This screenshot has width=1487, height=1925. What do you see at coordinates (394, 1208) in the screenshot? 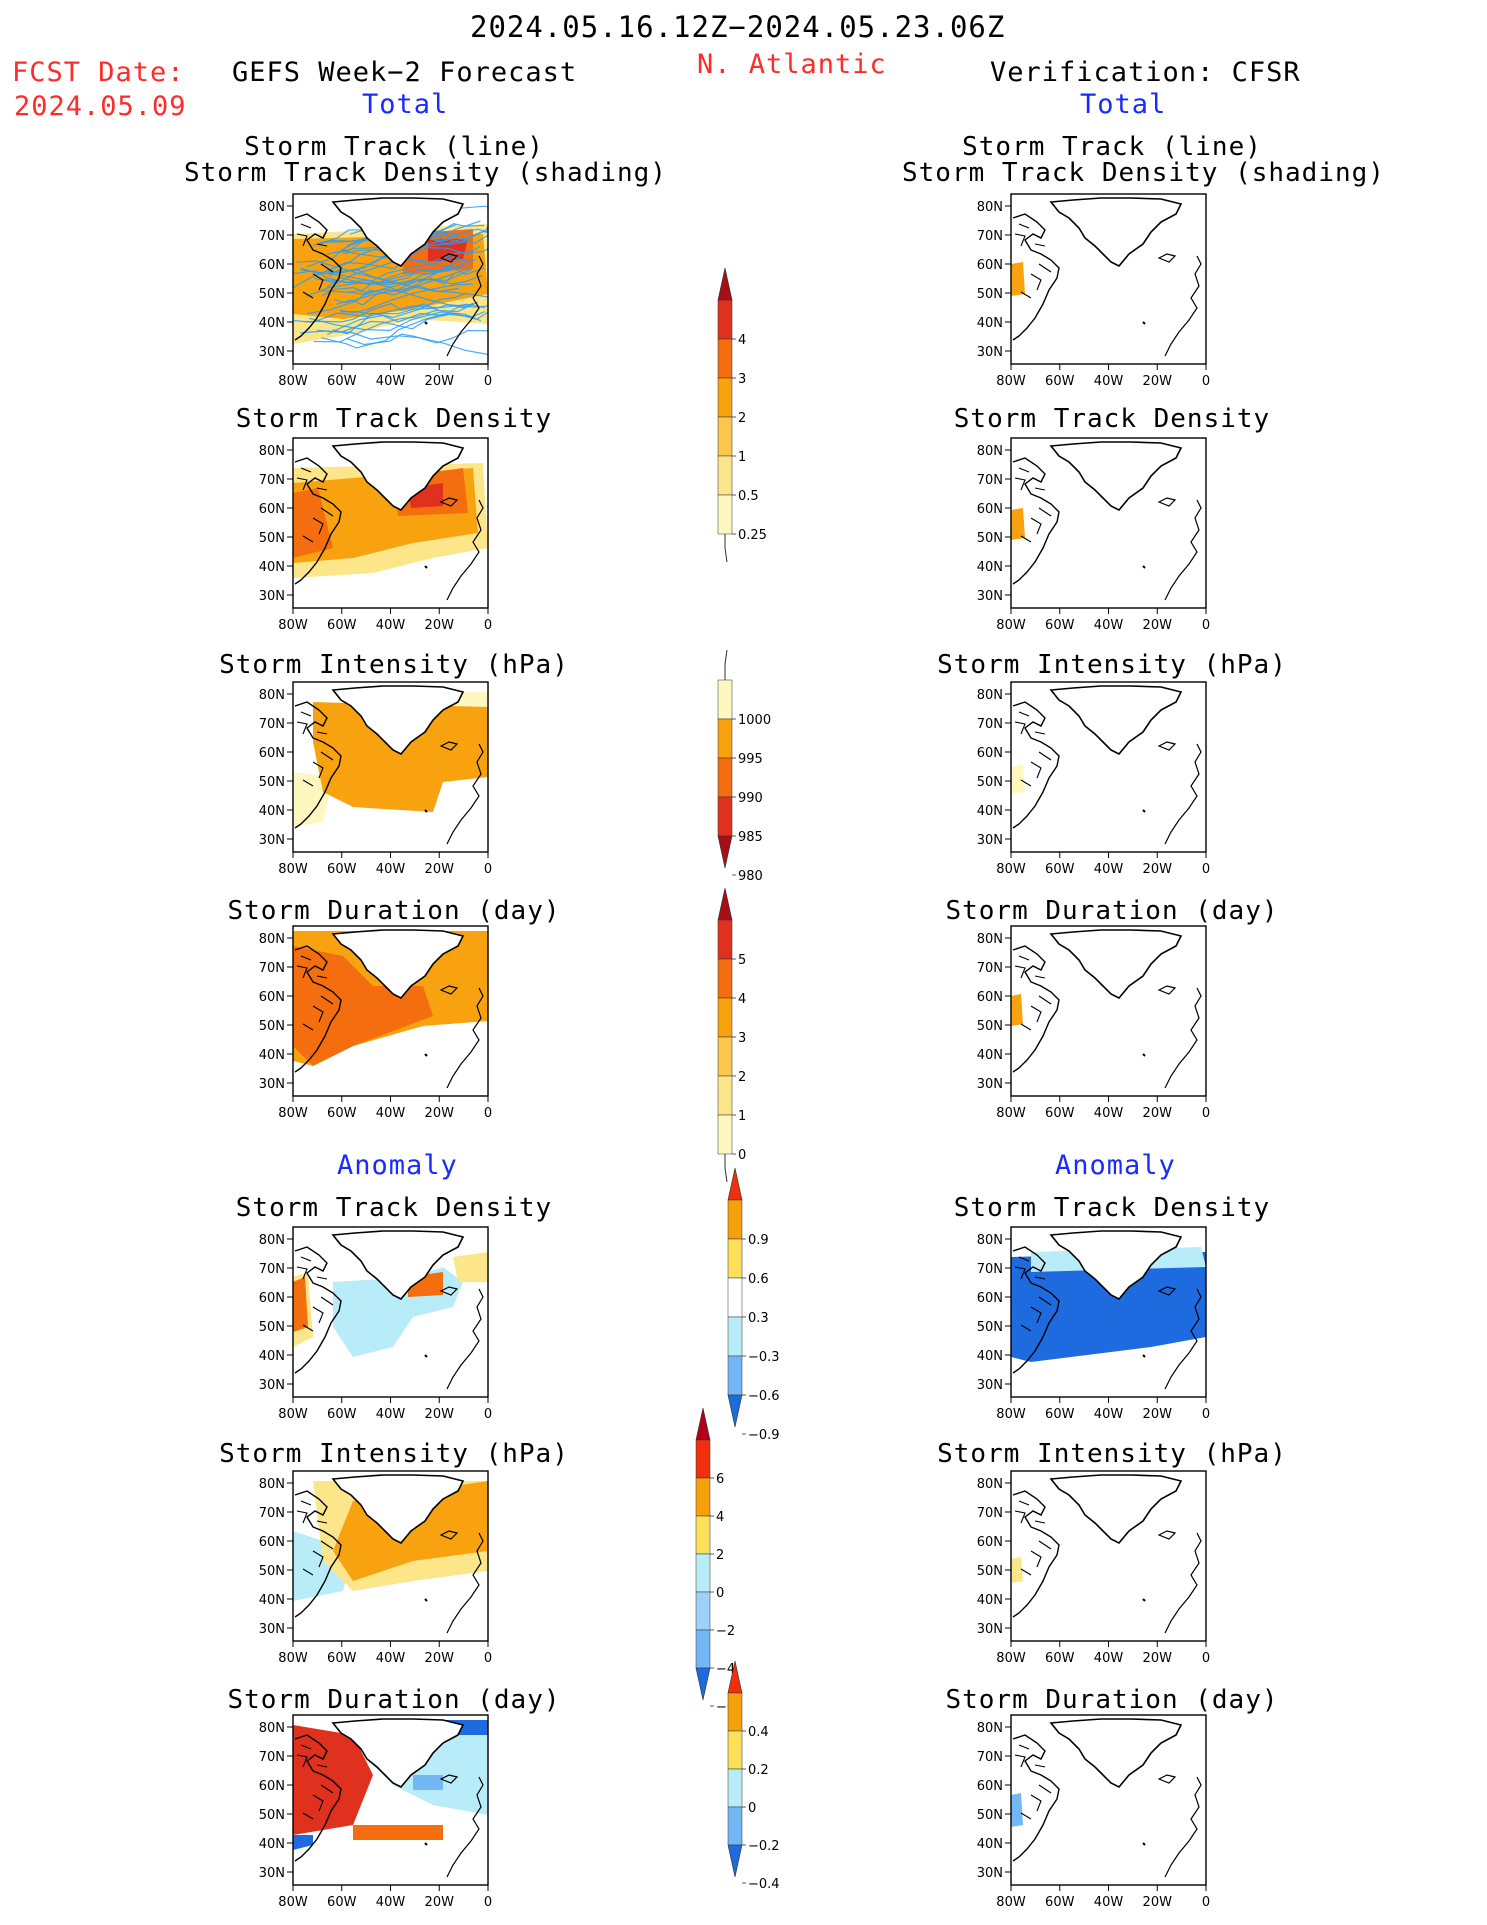
I see `title-density-anom-left: Storm Track Density` at bounding box center [394, 1208].